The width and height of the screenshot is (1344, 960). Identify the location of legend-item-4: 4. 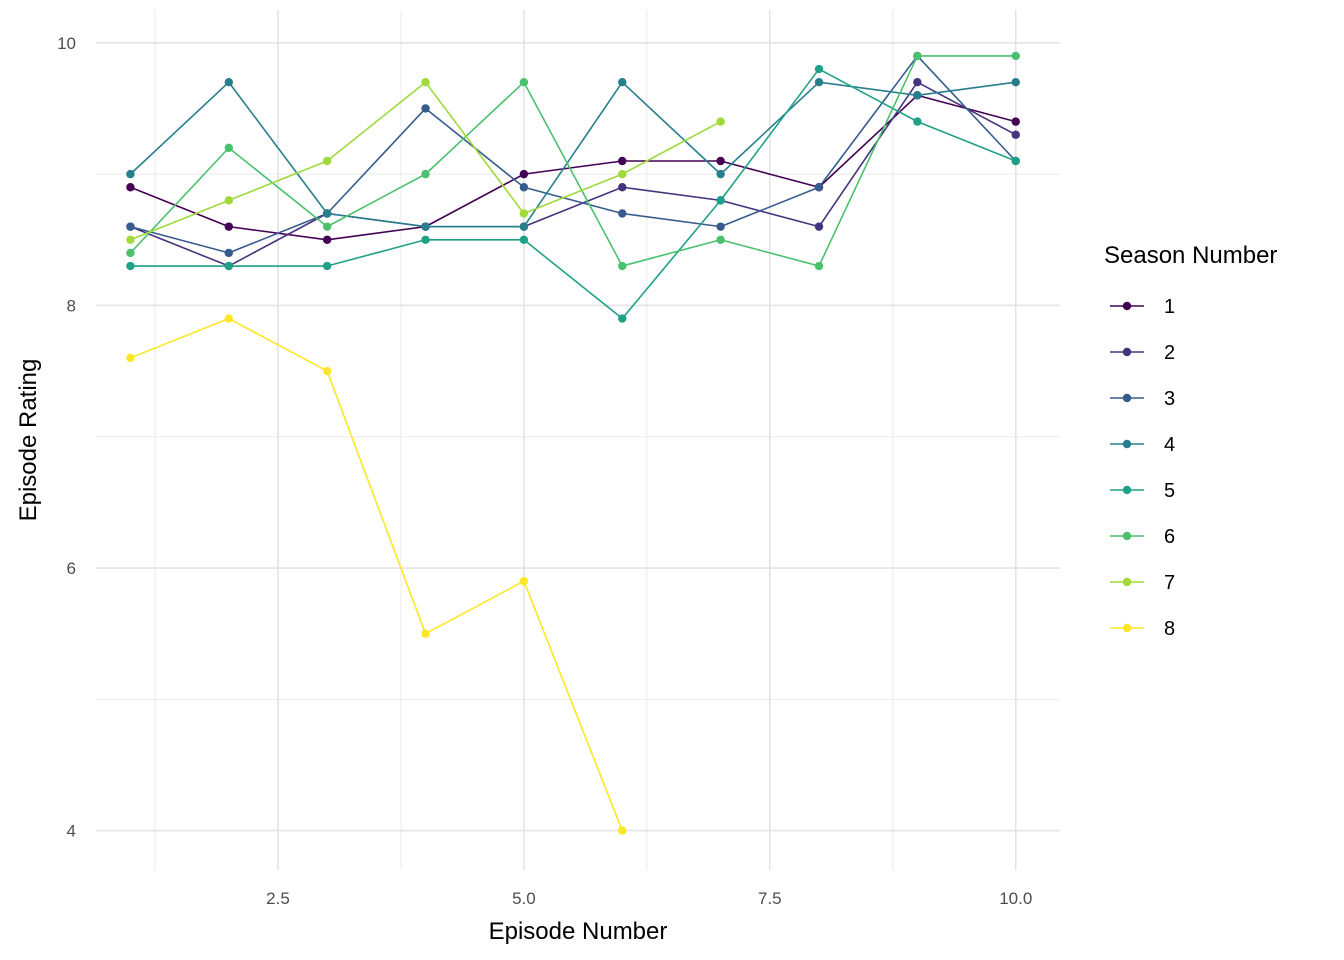
(1142, 445).